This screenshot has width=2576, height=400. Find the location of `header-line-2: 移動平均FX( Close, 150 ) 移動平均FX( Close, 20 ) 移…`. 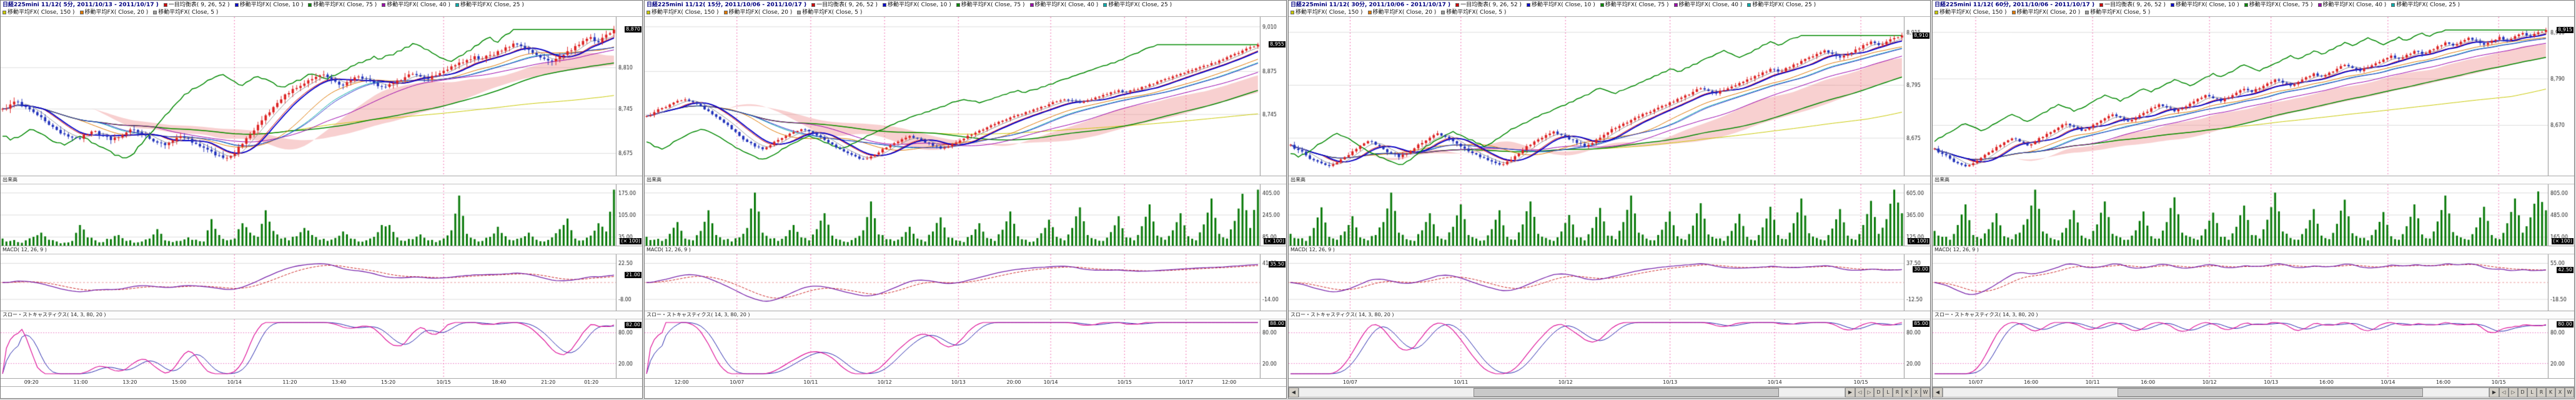

header-line-2: 移動平均FX( Close, 150 ) 移動平均FX( Close, 20 ) 移… is located at coordinates (965, 12).